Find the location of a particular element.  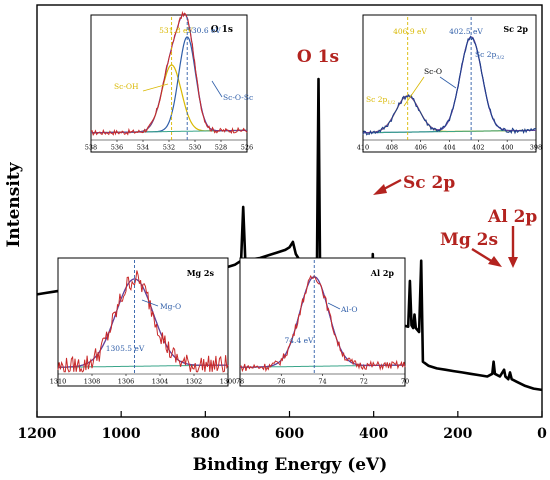

inset-x-tick-label: 408 is located at coordinates (392, 148).